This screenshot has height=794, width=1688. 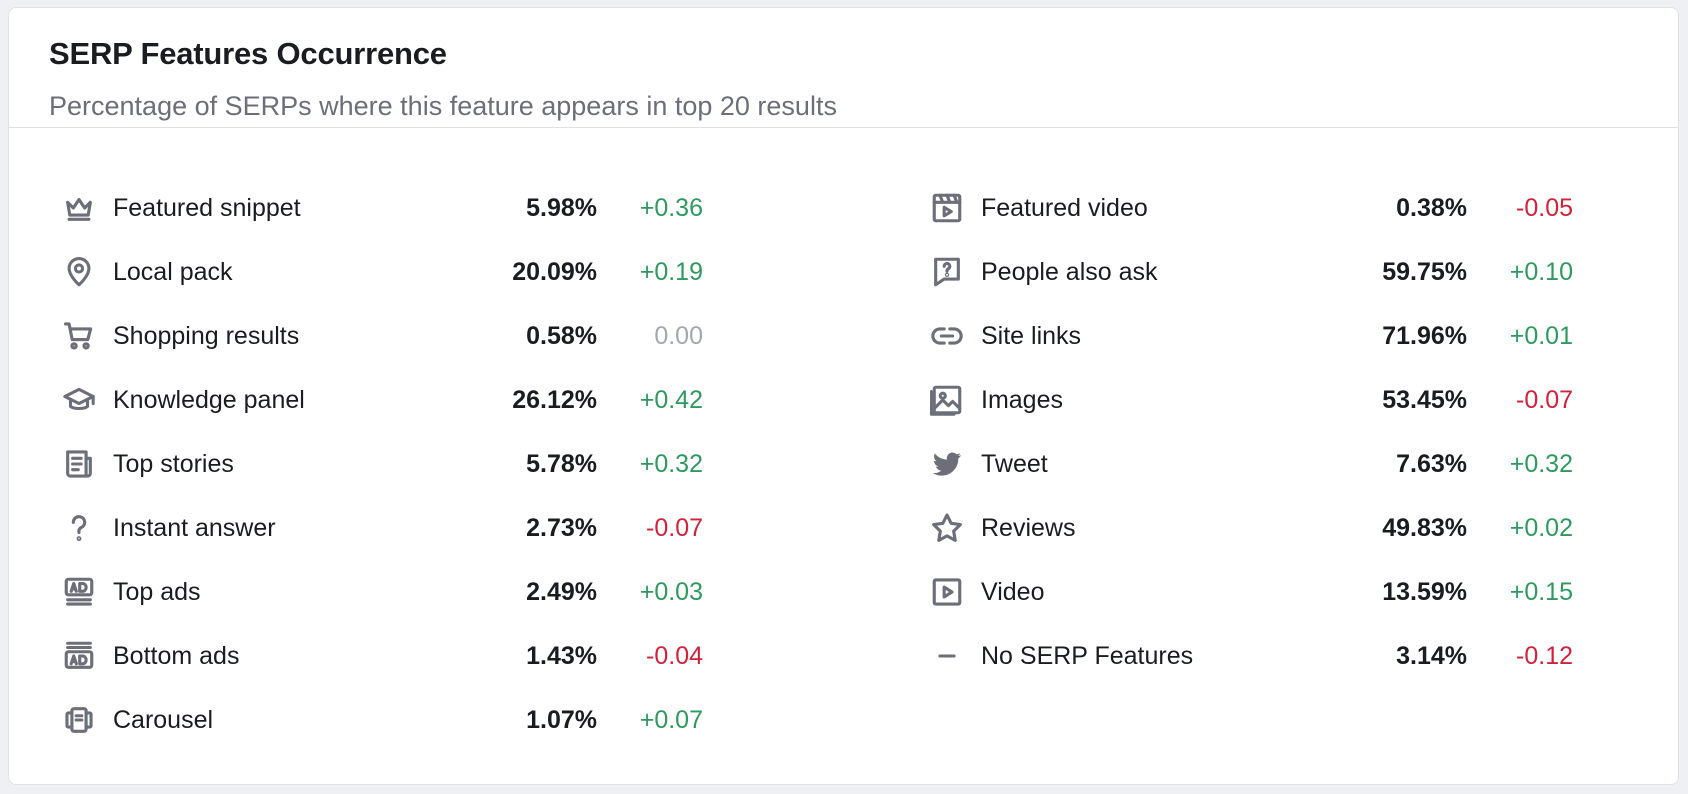 What do you see at coordinates (411, 720) in the screenshot?
I see `feature-row: Carousel 1.07% +0.07` at bounding box center [411, 720].